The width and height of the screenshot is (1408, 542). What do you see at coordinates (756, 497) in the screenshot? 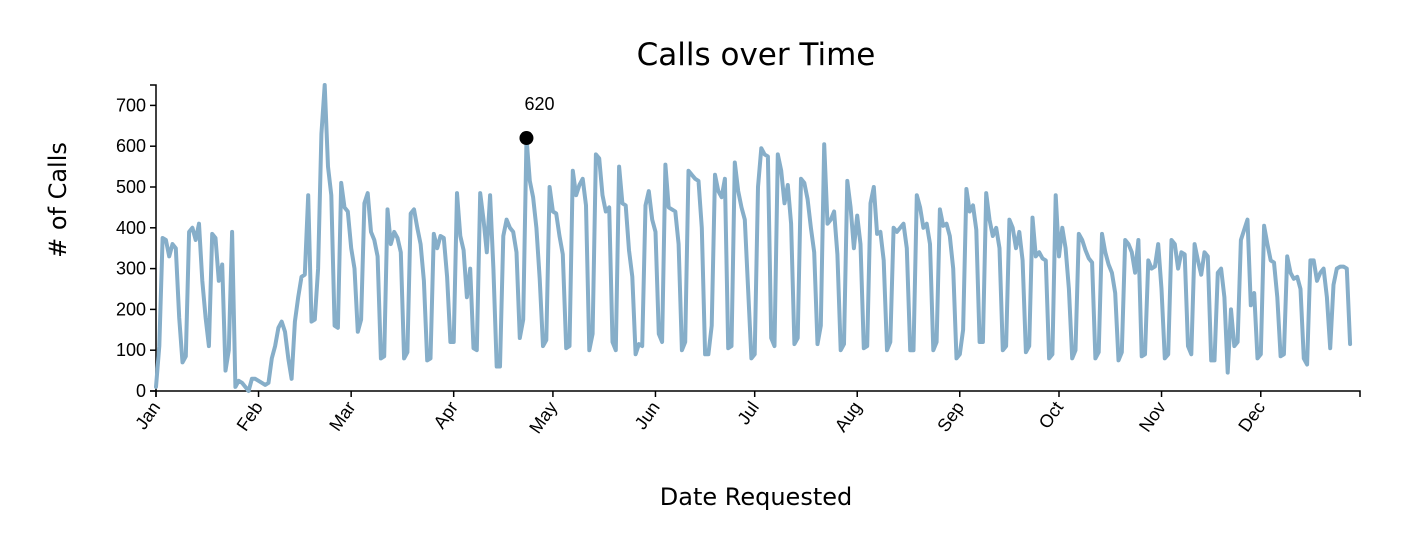
I see `x-axis-title: Date Requested` at bounding box center [756, 497].